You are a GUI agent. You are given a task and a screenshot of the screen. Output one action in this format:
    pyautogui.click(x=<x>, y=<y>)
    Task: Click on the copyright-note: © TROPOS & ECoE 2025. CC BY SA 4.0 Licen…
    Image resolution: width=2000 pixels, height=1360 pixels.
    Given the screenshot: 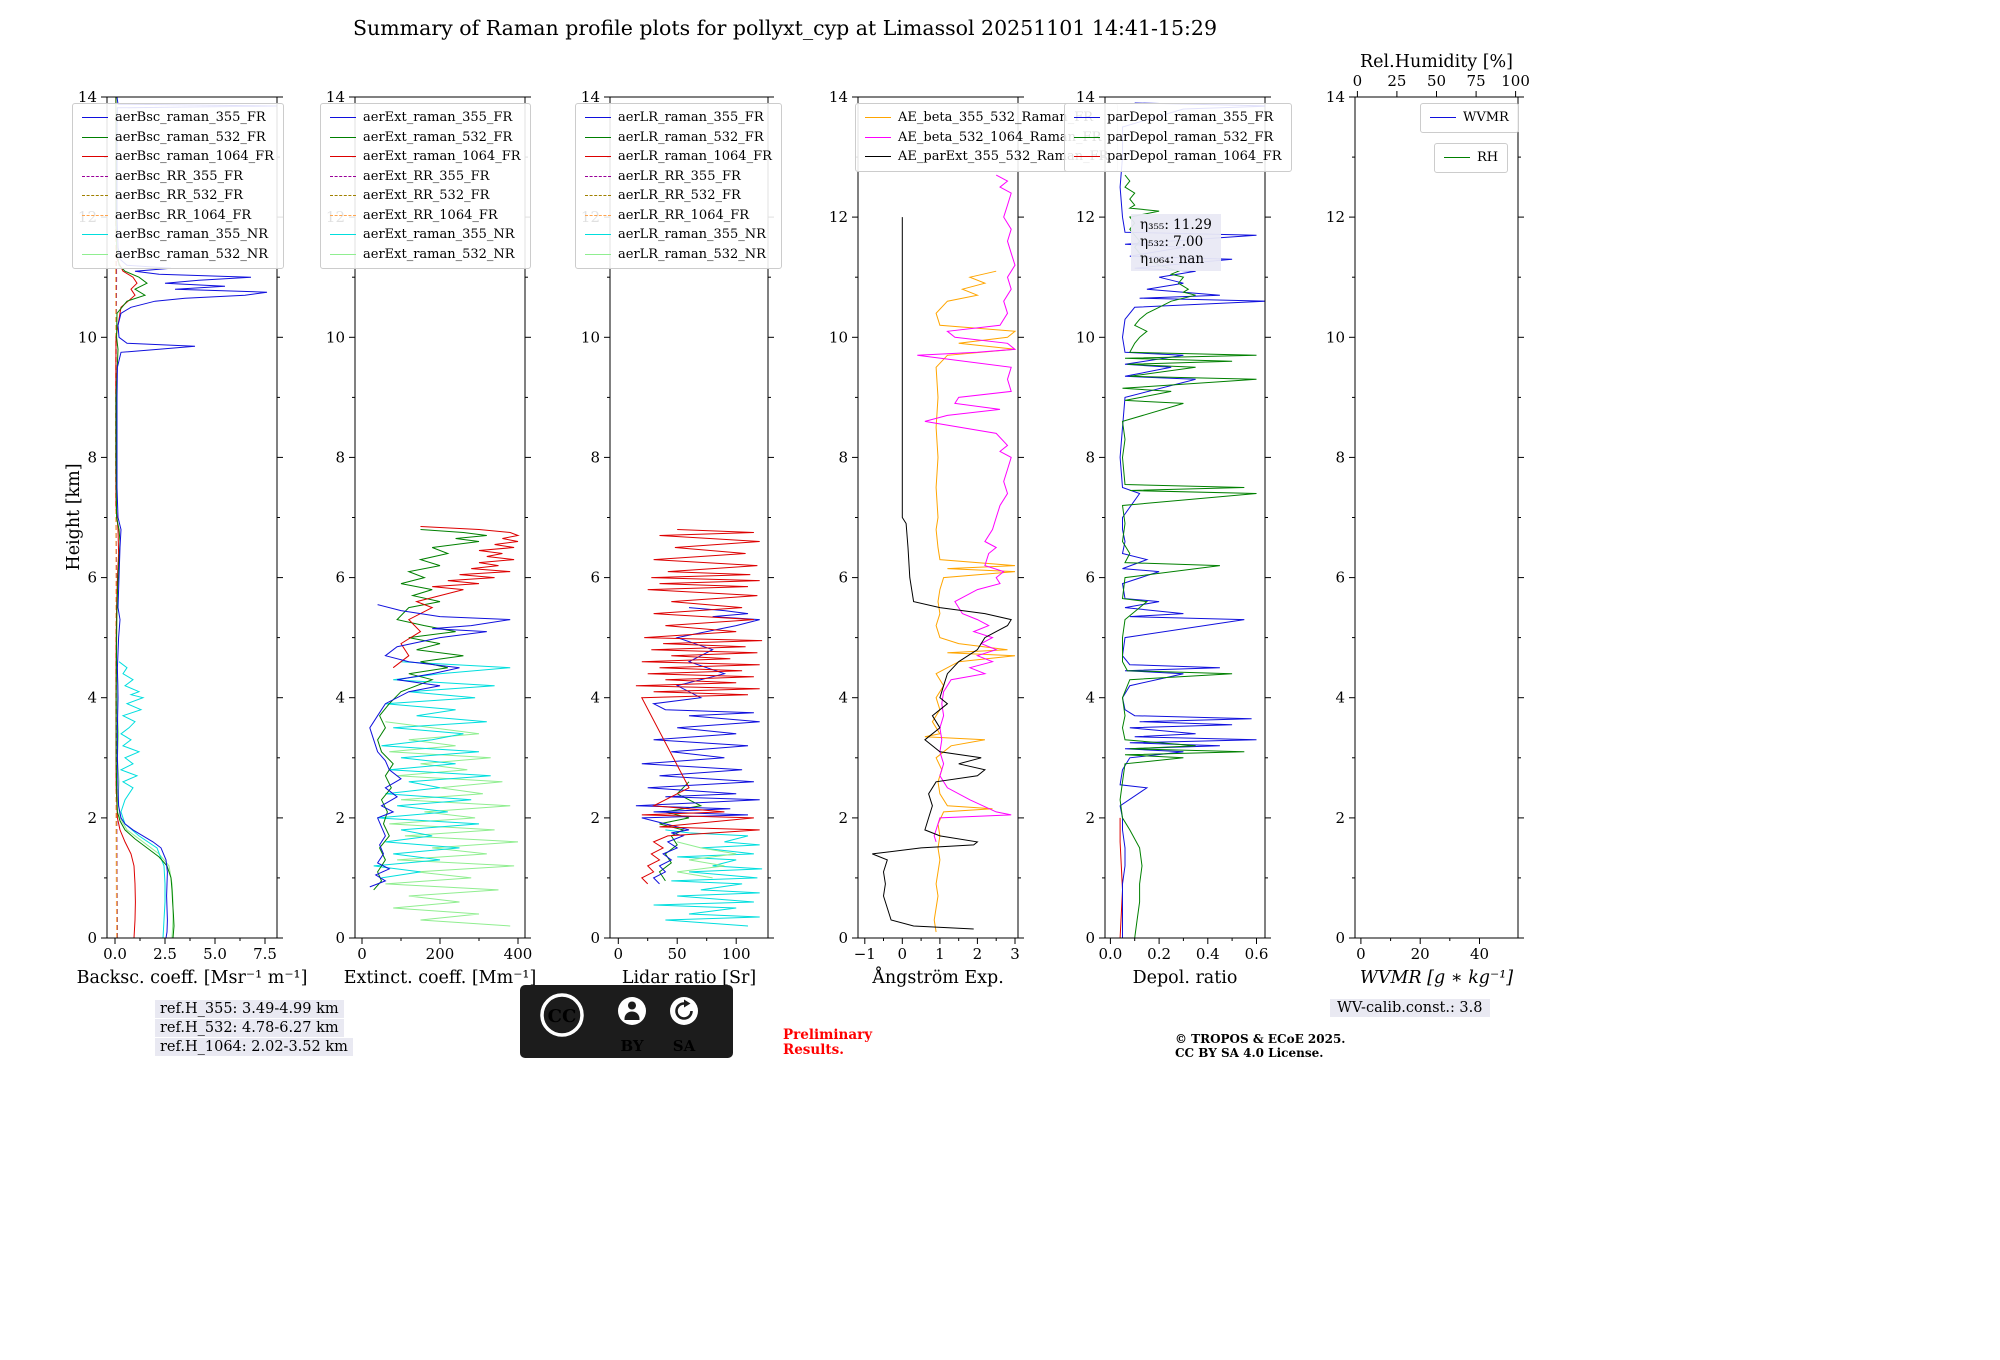 What is the action you would take?
    pyautogui.click(x=1260, y=1046)
    